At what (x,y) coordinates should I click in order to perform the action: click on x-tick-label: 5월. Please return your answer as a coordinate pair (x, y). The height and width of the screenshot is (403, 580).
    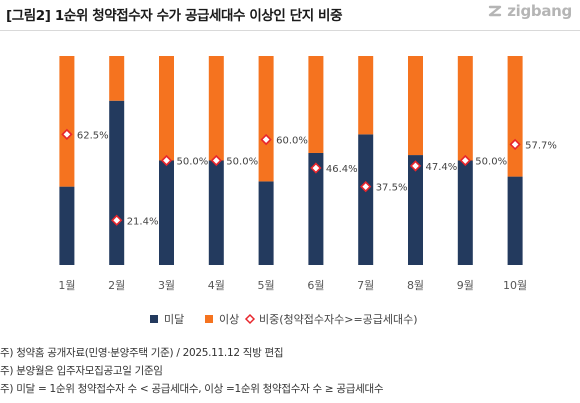
    Looking at the image, I should click on (266, 285).